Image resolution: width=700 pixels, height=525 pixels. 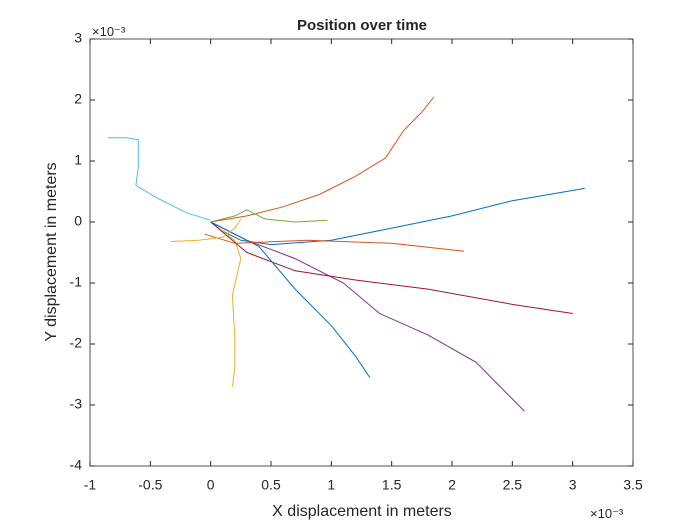 I want to click on x-axis-label: X displacement in meters, so click(x=362, y=511).